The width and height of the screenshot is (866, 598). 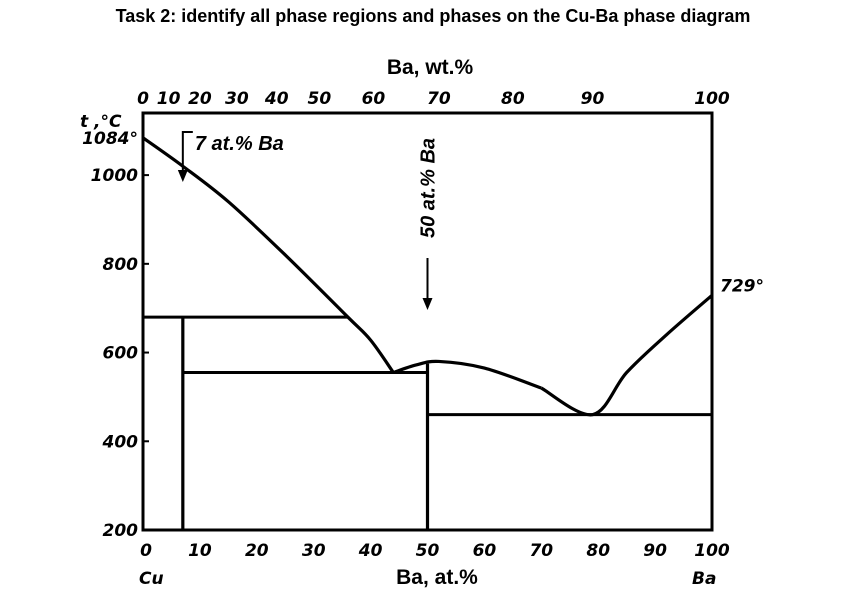 I want to click on bottom-tick-label: 50, so click(x=428, y=551).